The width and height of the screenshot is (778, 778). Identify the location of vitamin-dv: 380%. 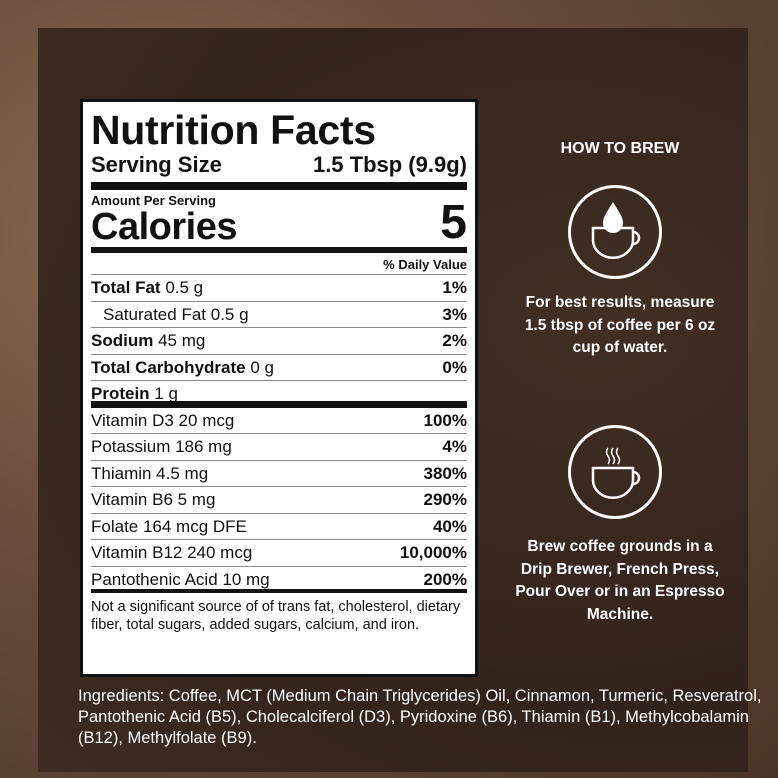
(445, 473).